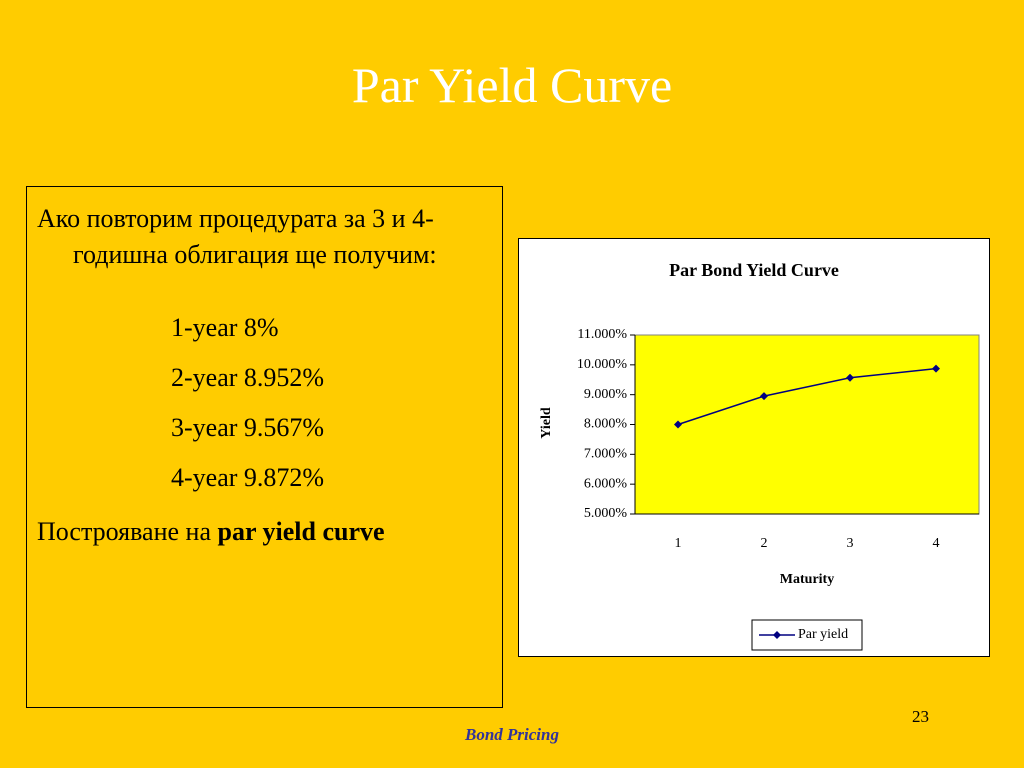 This screenshot has width=1024, height=768. I want to click on y-tick-label: 7.000%, so click(606, 454).